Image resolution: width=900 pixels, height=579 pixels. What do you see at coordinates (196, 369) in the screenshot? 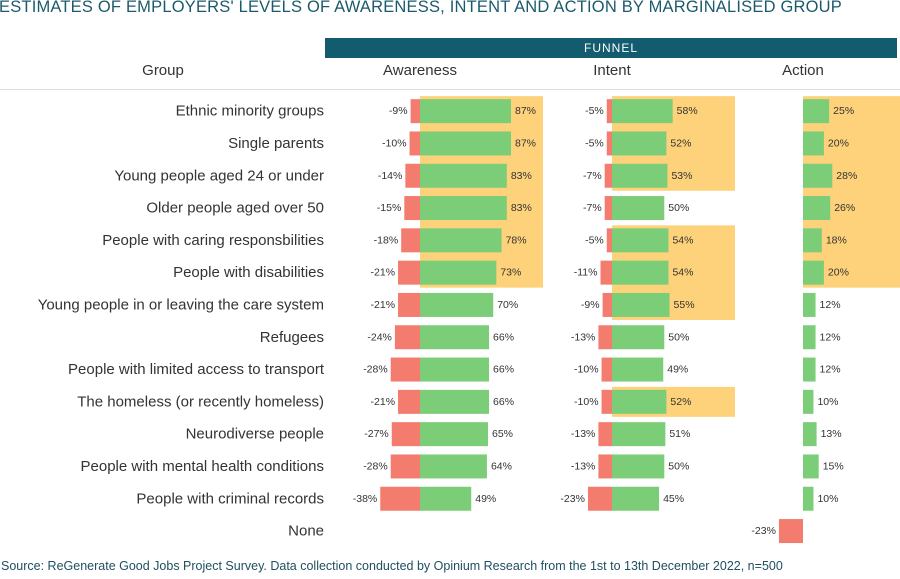
I see `category-label: People with limited access to transport` at bounding box center [196, 369].